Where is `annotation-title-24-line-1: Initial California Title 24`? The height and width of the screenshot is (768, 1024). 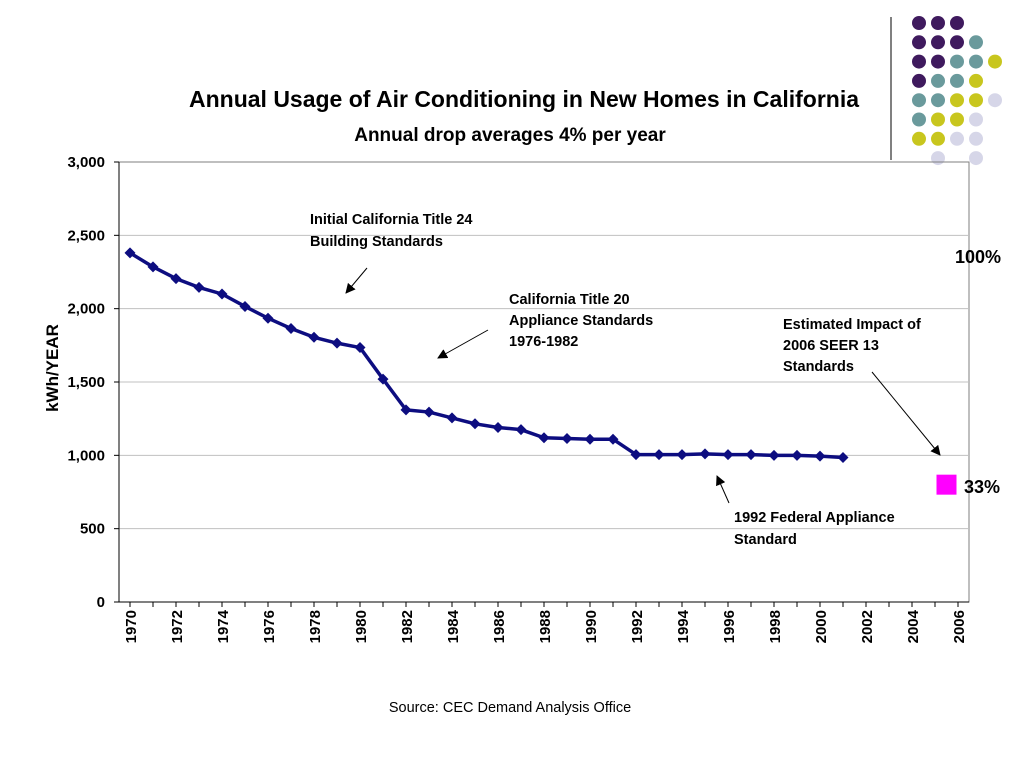 annotation-title-24-line-1: Initial California Title 24 is located at coordinates (391, 220).